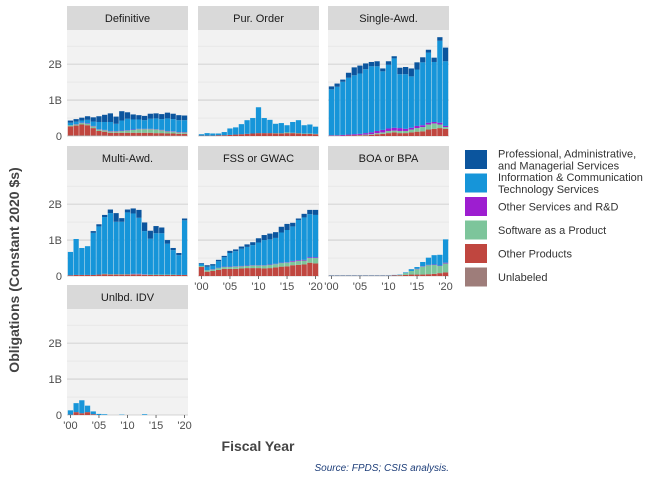  I want to click on x-tick-label: '05, so click(230, 287).